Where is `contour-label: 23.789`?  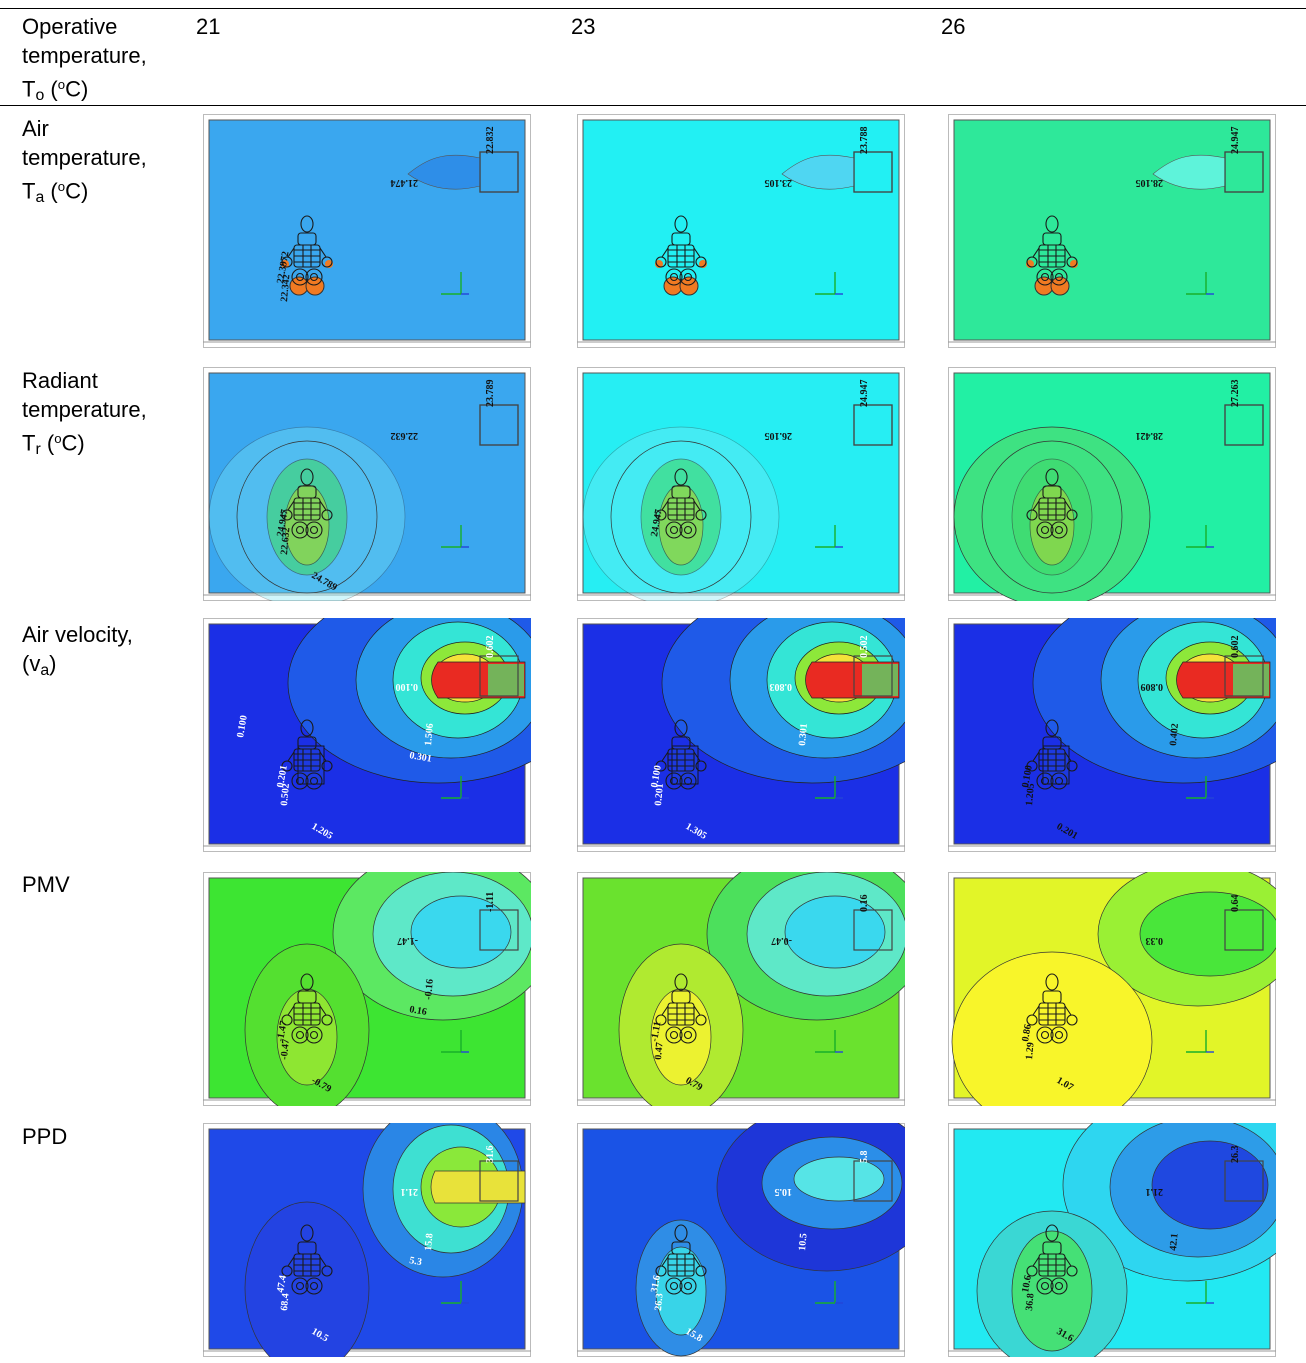
contour-label: 23.789 is located at coordinates (490, 394).